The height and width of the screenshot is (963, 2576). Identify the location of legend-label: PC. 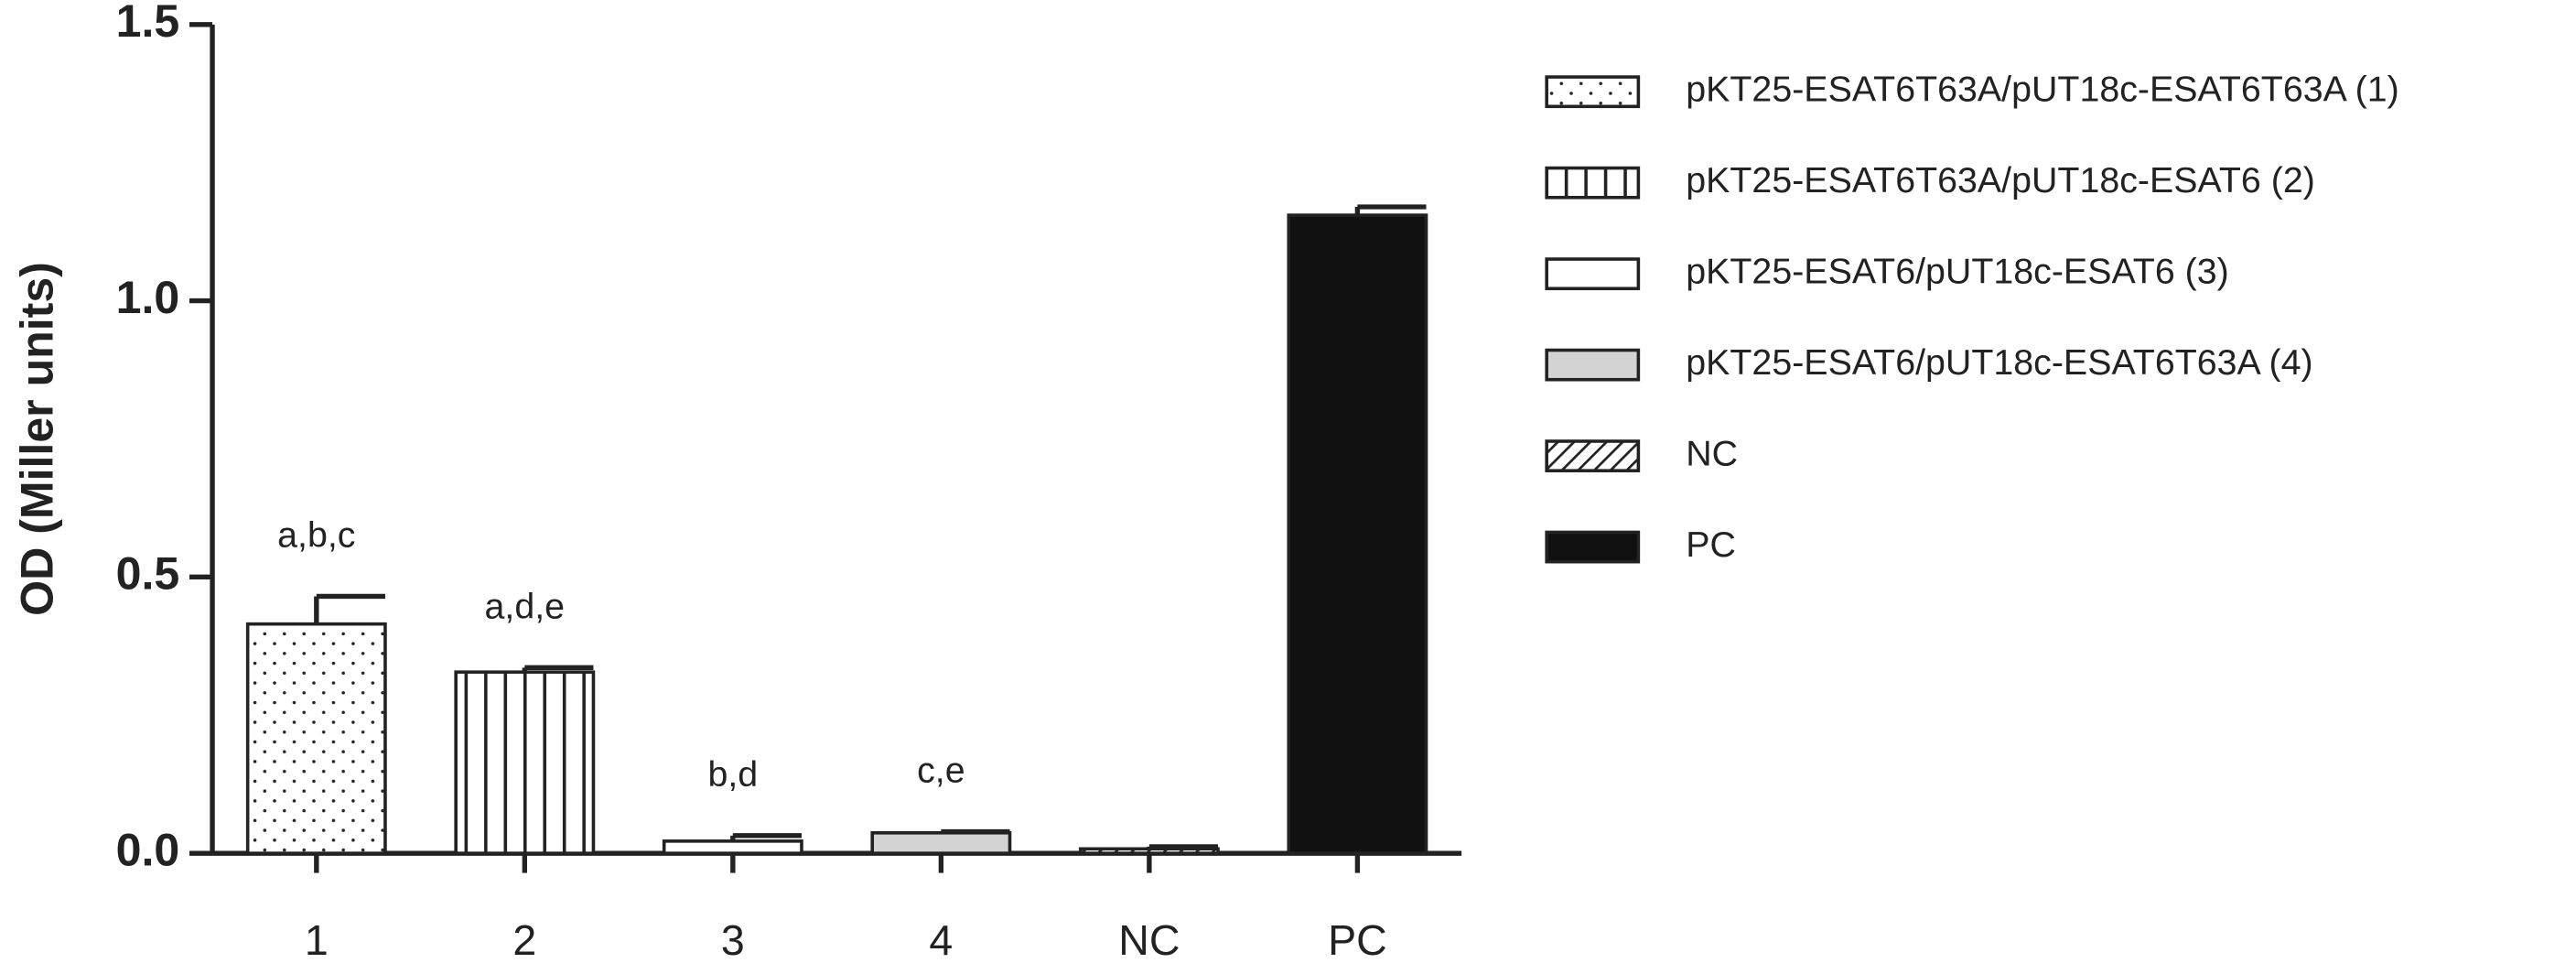
(1711, 545).